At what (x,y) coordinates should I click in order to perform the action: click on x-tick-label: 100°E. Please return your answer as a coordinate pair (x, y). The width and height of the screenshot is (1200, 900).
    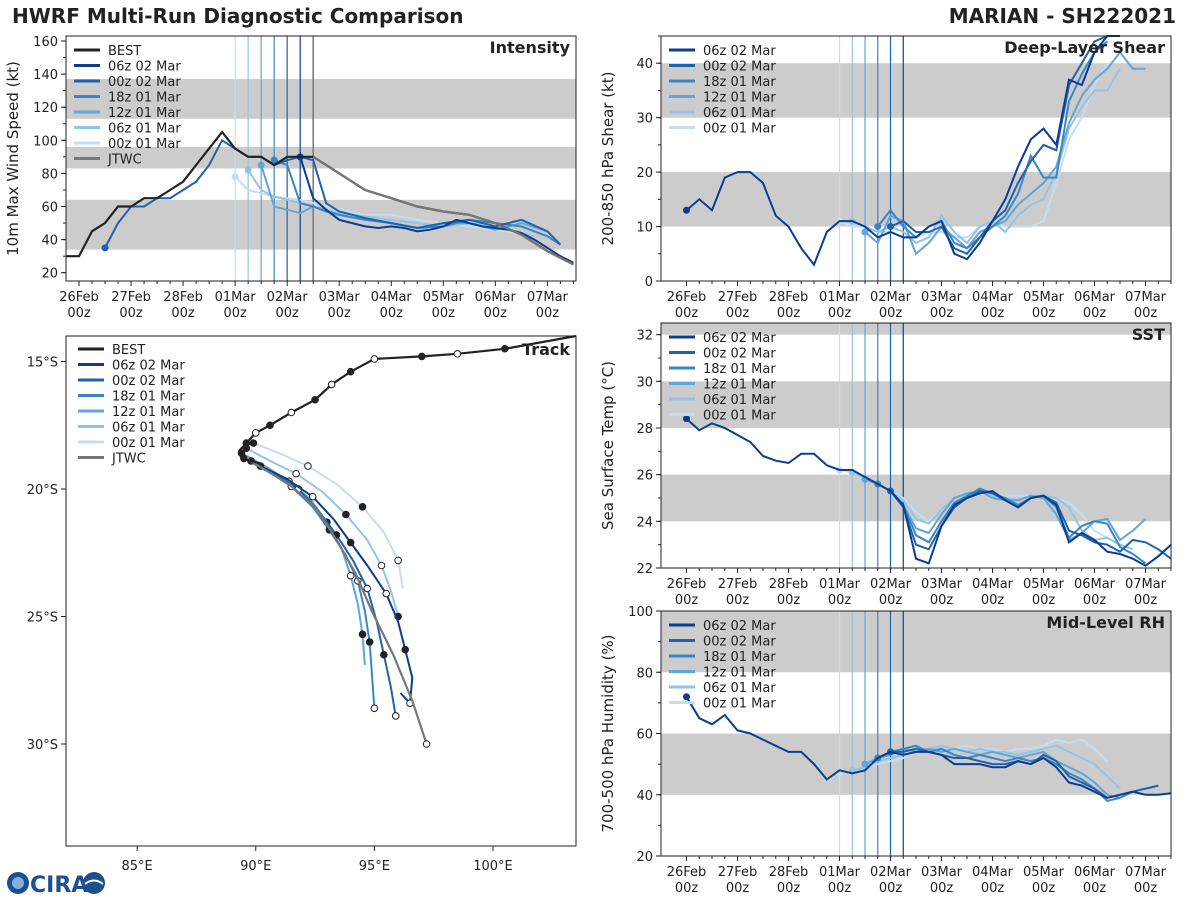
    Looking at the image, I should click on (493, 866).